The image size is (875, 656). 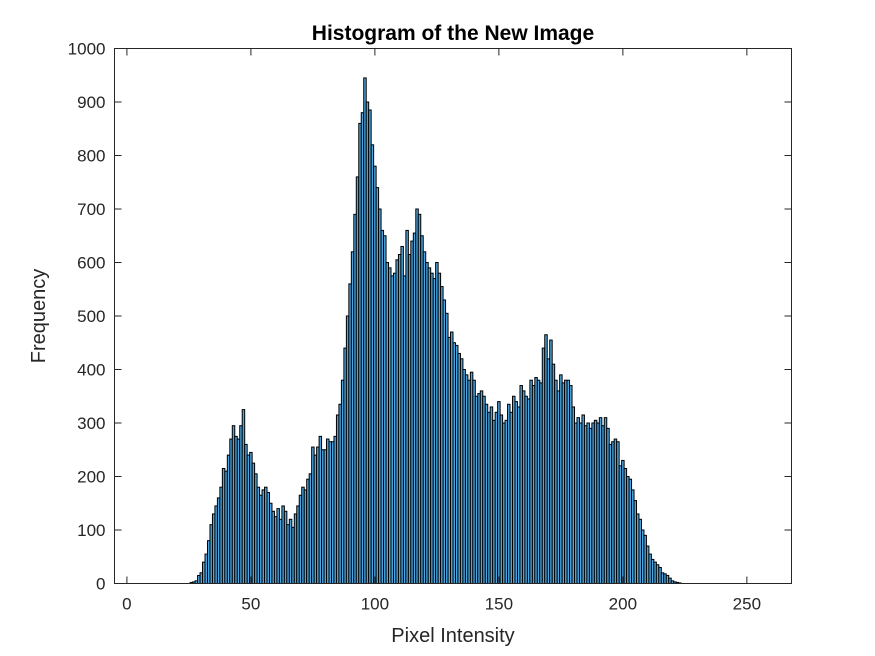 What do you see at coordinates (39, 316) in the screenshot?
I see `y-axis-label: Frequency` at bounding box center [39, 316].